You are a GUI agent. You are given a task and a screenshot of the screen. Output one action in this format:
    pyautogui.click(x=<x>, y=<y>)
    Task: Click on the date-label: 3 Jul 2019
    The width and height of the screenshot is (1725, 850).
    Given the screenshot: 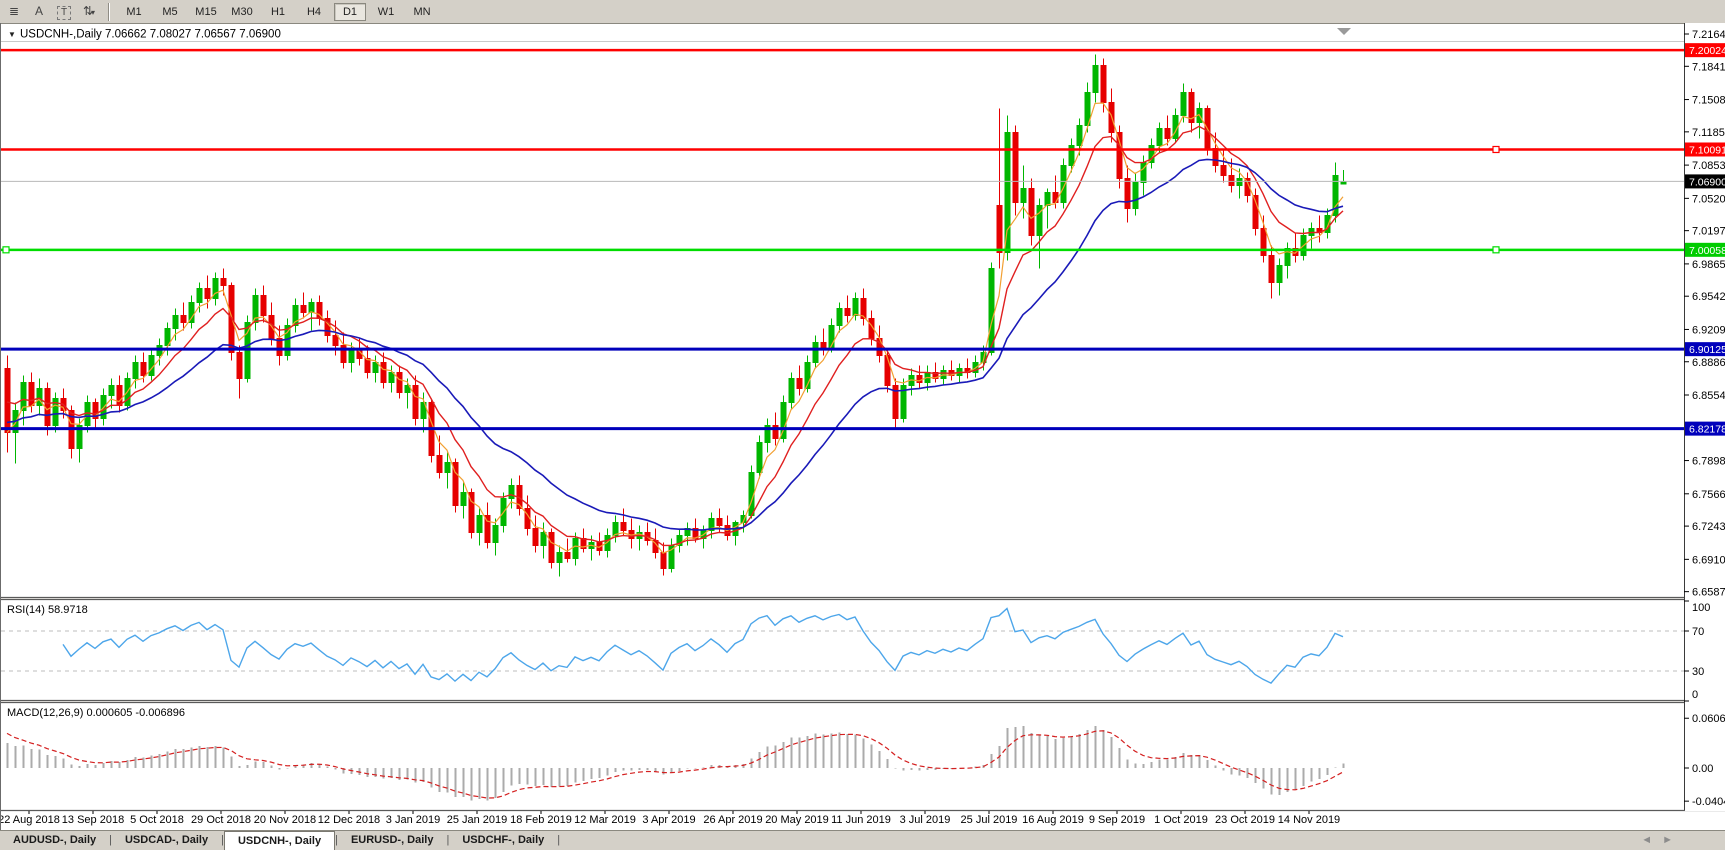 What is the action you would take?
    pyautogui.click(x=925, y=820)
    